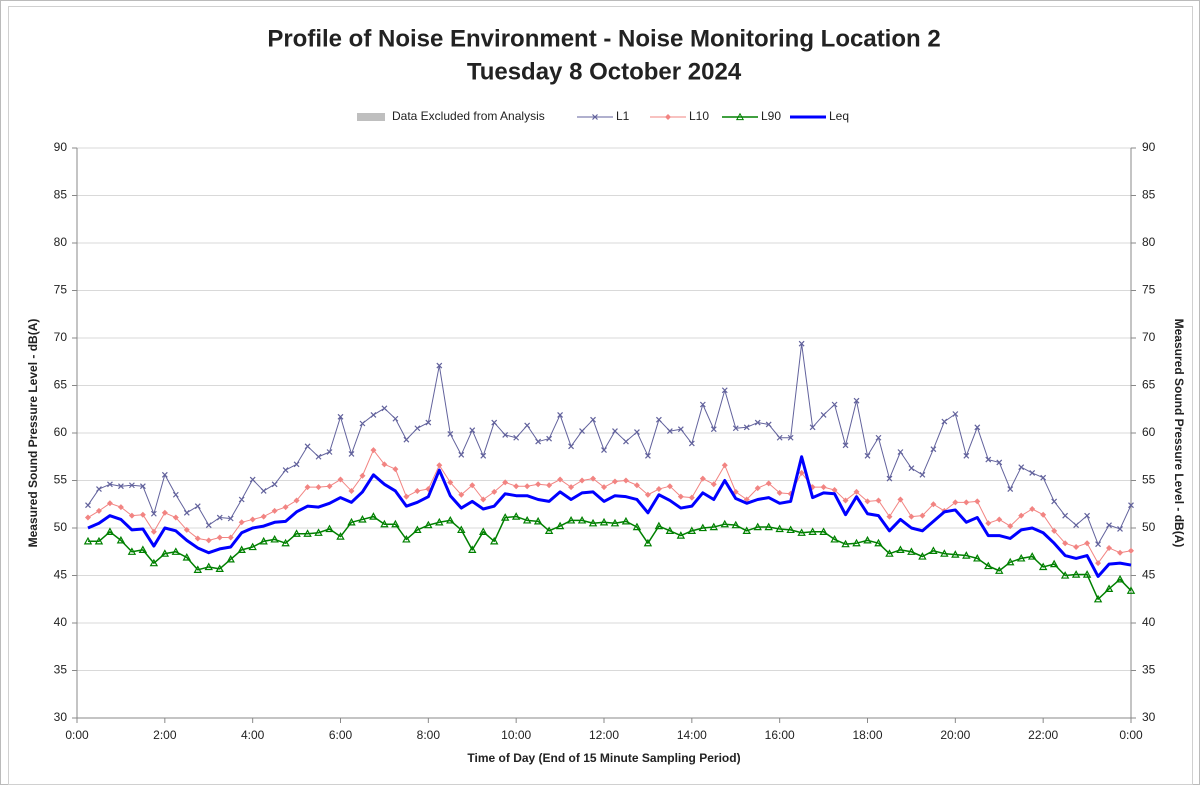  Describe the element at coordinates (1043, 735) in the screenshot. I see `x-tick-label: 22:00` at that location.